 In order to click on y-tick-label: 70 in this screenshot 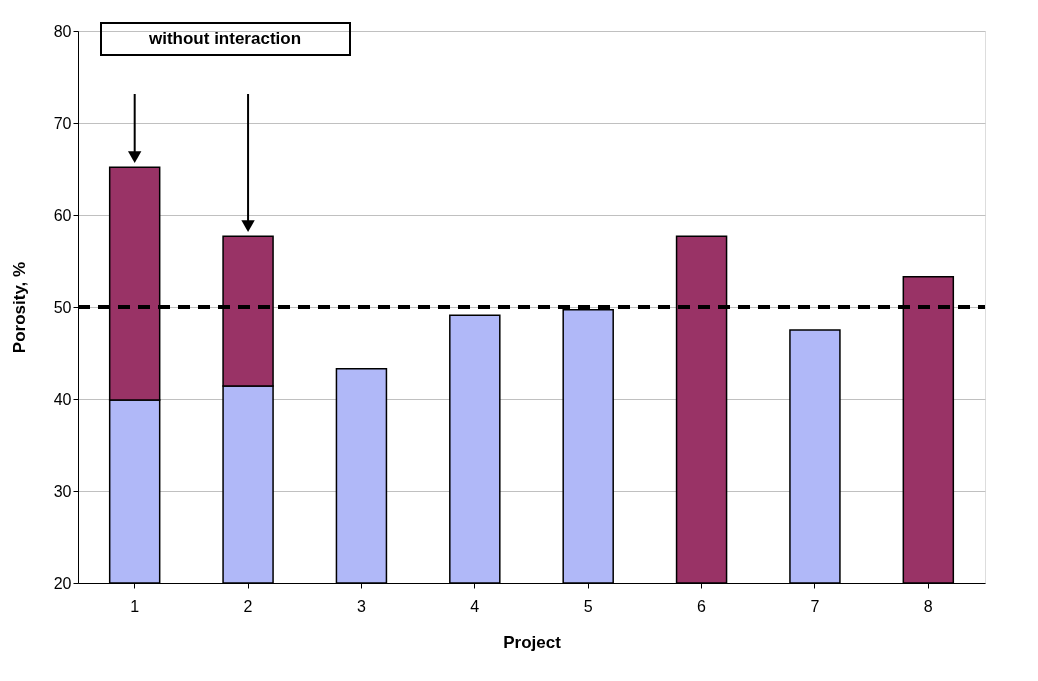, I will do `click(62, 123)`.